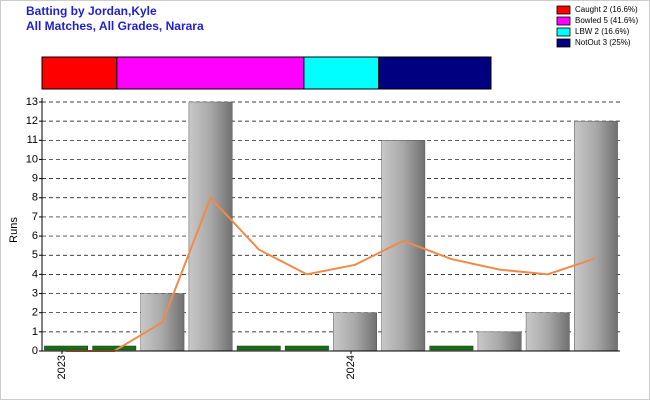 The height and width of the screenshot is (400, 650). Describe the element at coordinates (606, 9) in the screenshot. I see `legend-label: Caught 2 (16.6%)` at that location.